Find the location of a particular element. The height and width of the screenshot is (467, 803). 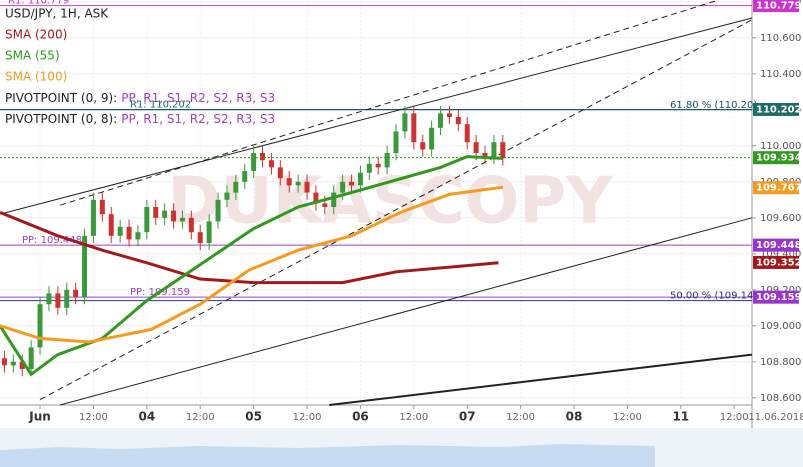

price-tag-label: 109.448 is located at coordinates (779, 245).